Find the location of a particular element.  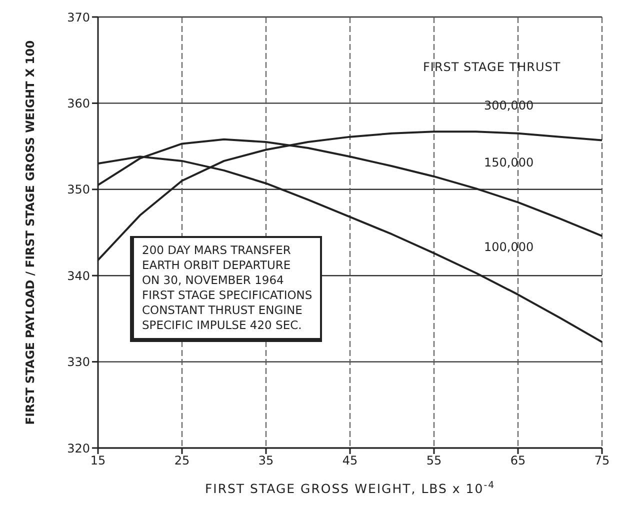

y-axis-title: FIRST STAGE PAYLOAD / FIRST STAGE GROSS WEIGHT X 100 is located at coordinates (30, 232).